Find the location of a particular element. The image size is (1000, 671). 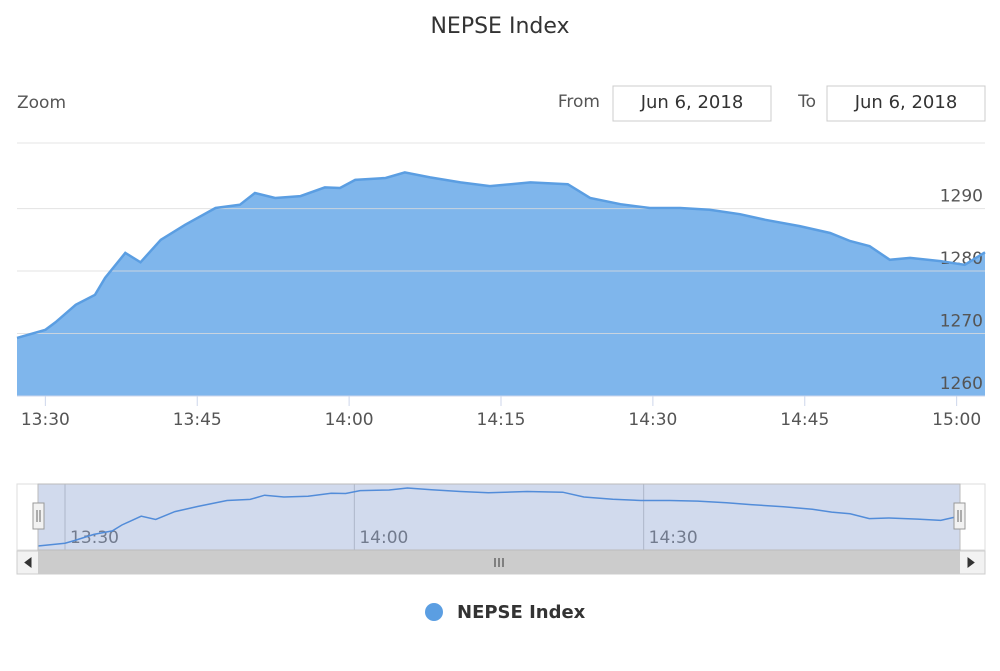

x-tick-label: 14:00 is located at coordinates (349, 420).